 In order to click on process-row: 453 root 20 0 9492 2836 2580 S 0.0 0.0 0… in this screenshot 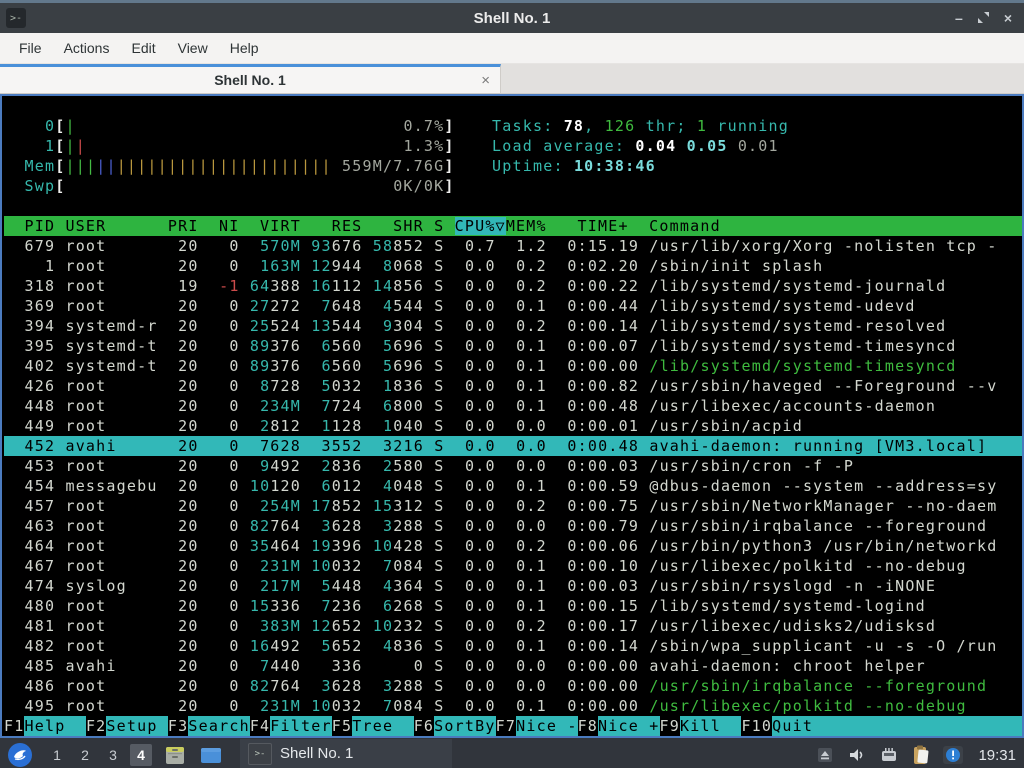, I will do `click(429, 466)`.